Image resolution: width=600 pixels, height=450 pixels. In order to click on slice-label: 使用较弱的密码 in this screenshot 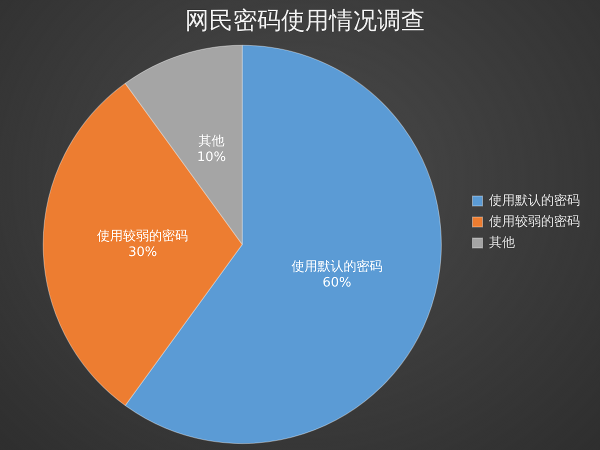, I will do `click(142, 236)`.